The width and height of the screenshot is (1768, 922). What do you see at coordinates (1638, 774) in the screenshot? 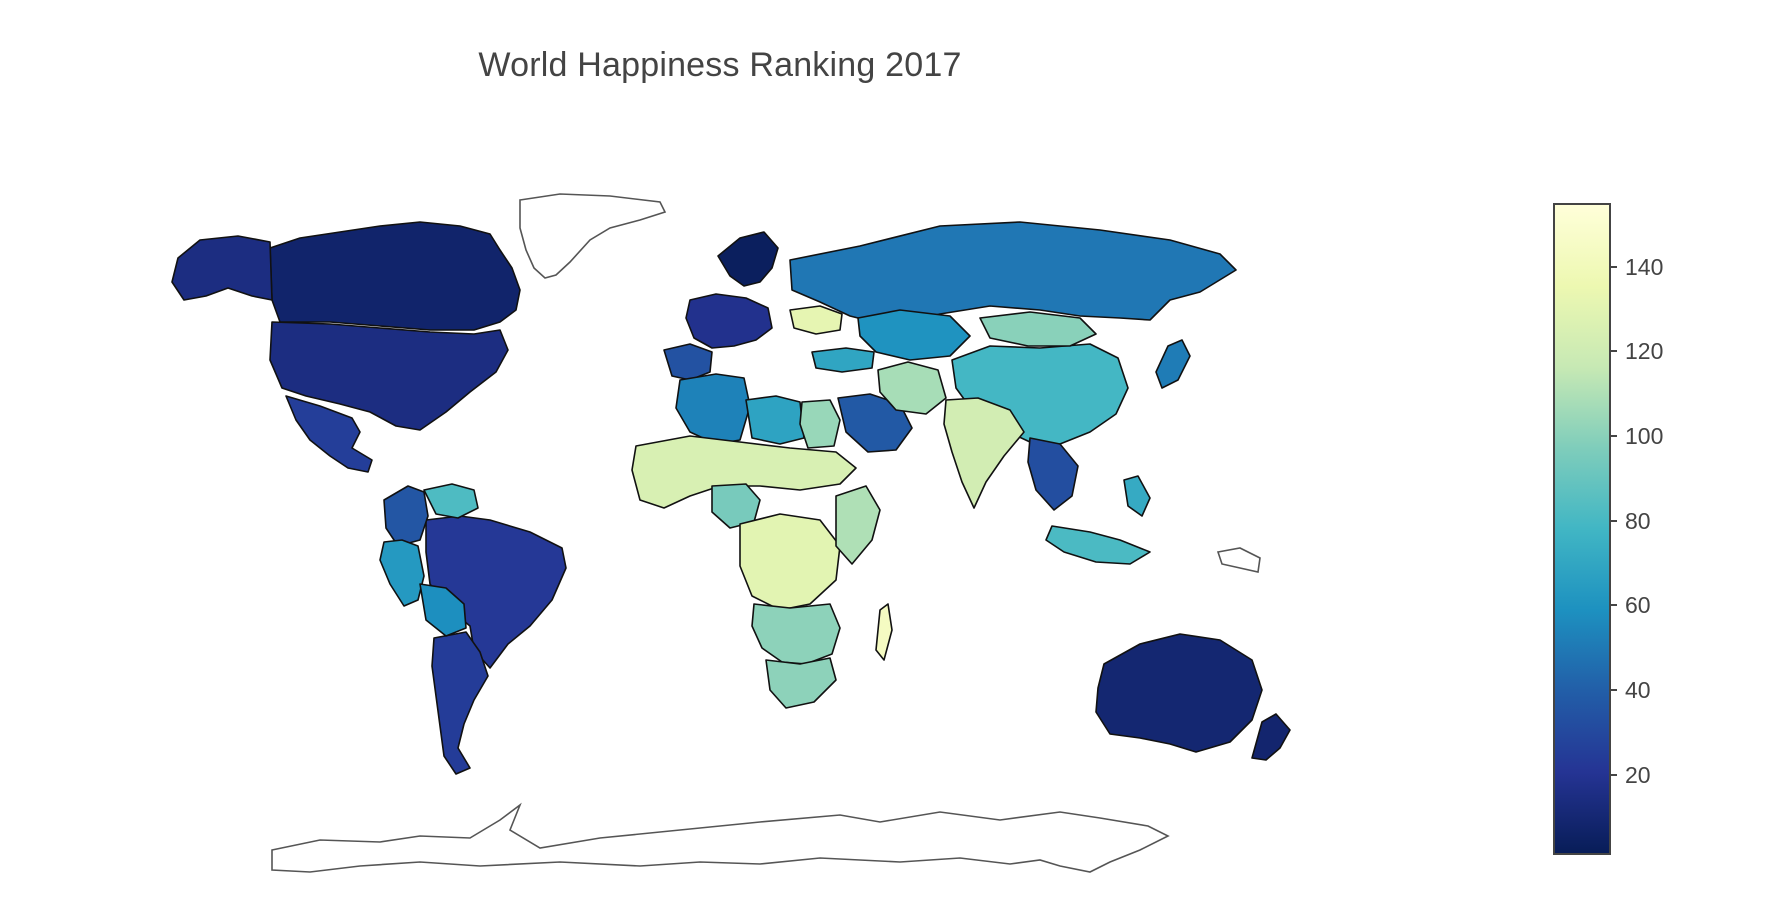
I see `colorbar-tick-label: 20` at bounding box center [1638, 774].